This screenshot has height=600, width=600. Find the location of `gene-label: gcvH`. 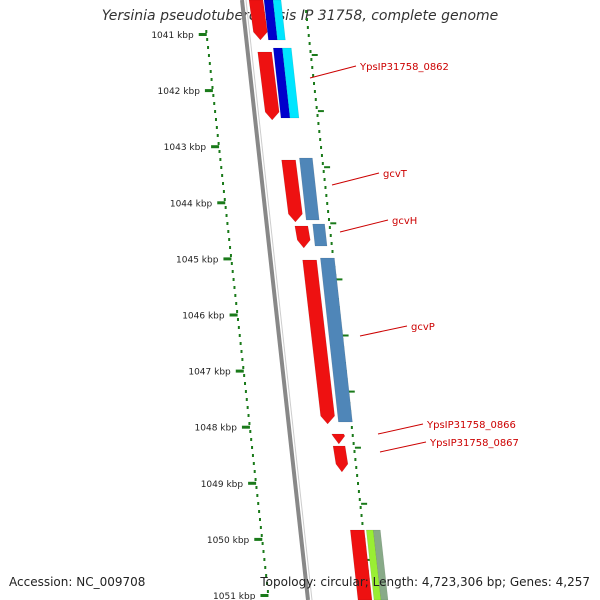

gene-label: gcvH is located at coordinates (404, 221).